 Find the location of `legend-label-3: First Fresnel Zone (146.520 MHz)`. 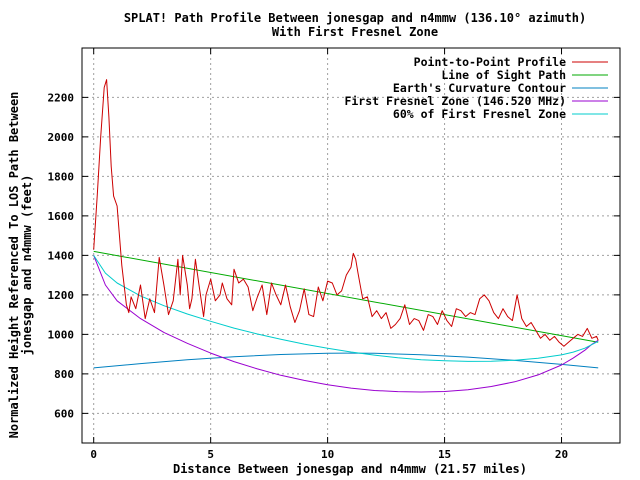

legend-label-3: First Fresnel Zone (146.520 MHz) is located at coordinates (455, 101).